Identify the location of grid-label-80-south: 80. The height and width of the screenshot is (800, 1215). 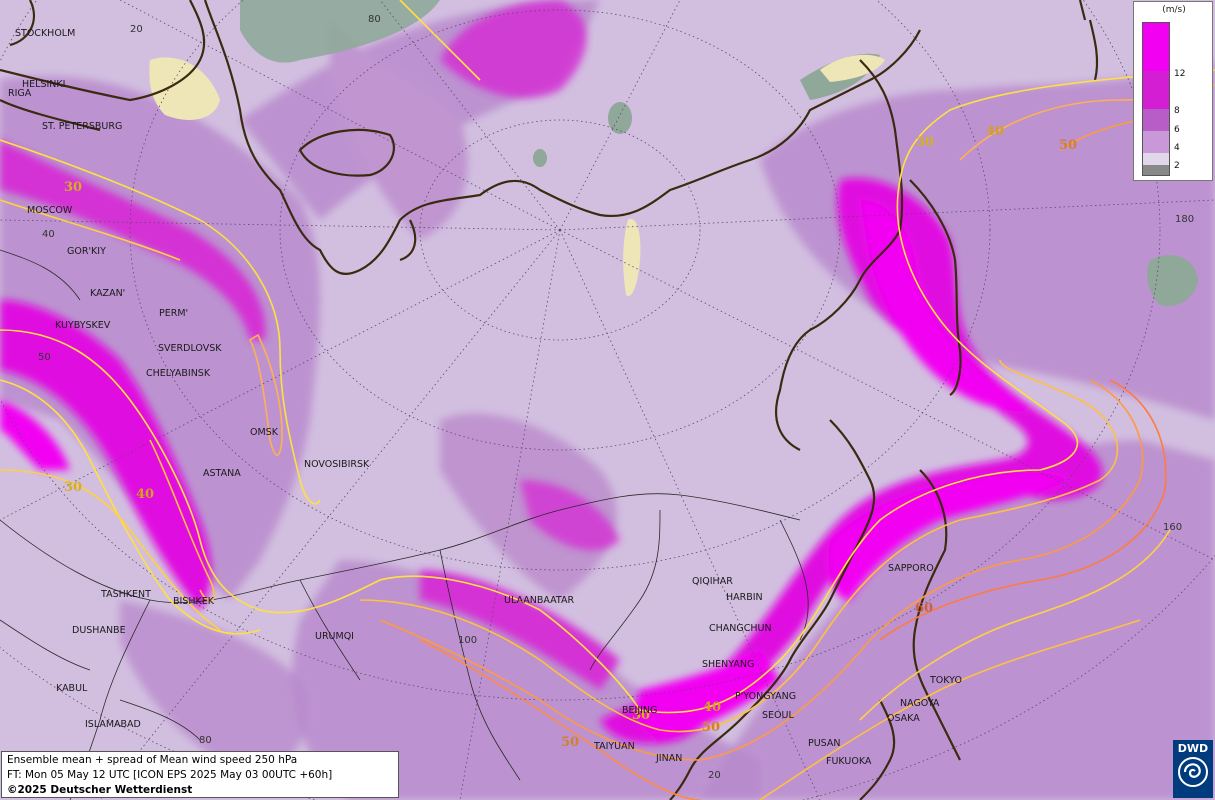
(205, 740).